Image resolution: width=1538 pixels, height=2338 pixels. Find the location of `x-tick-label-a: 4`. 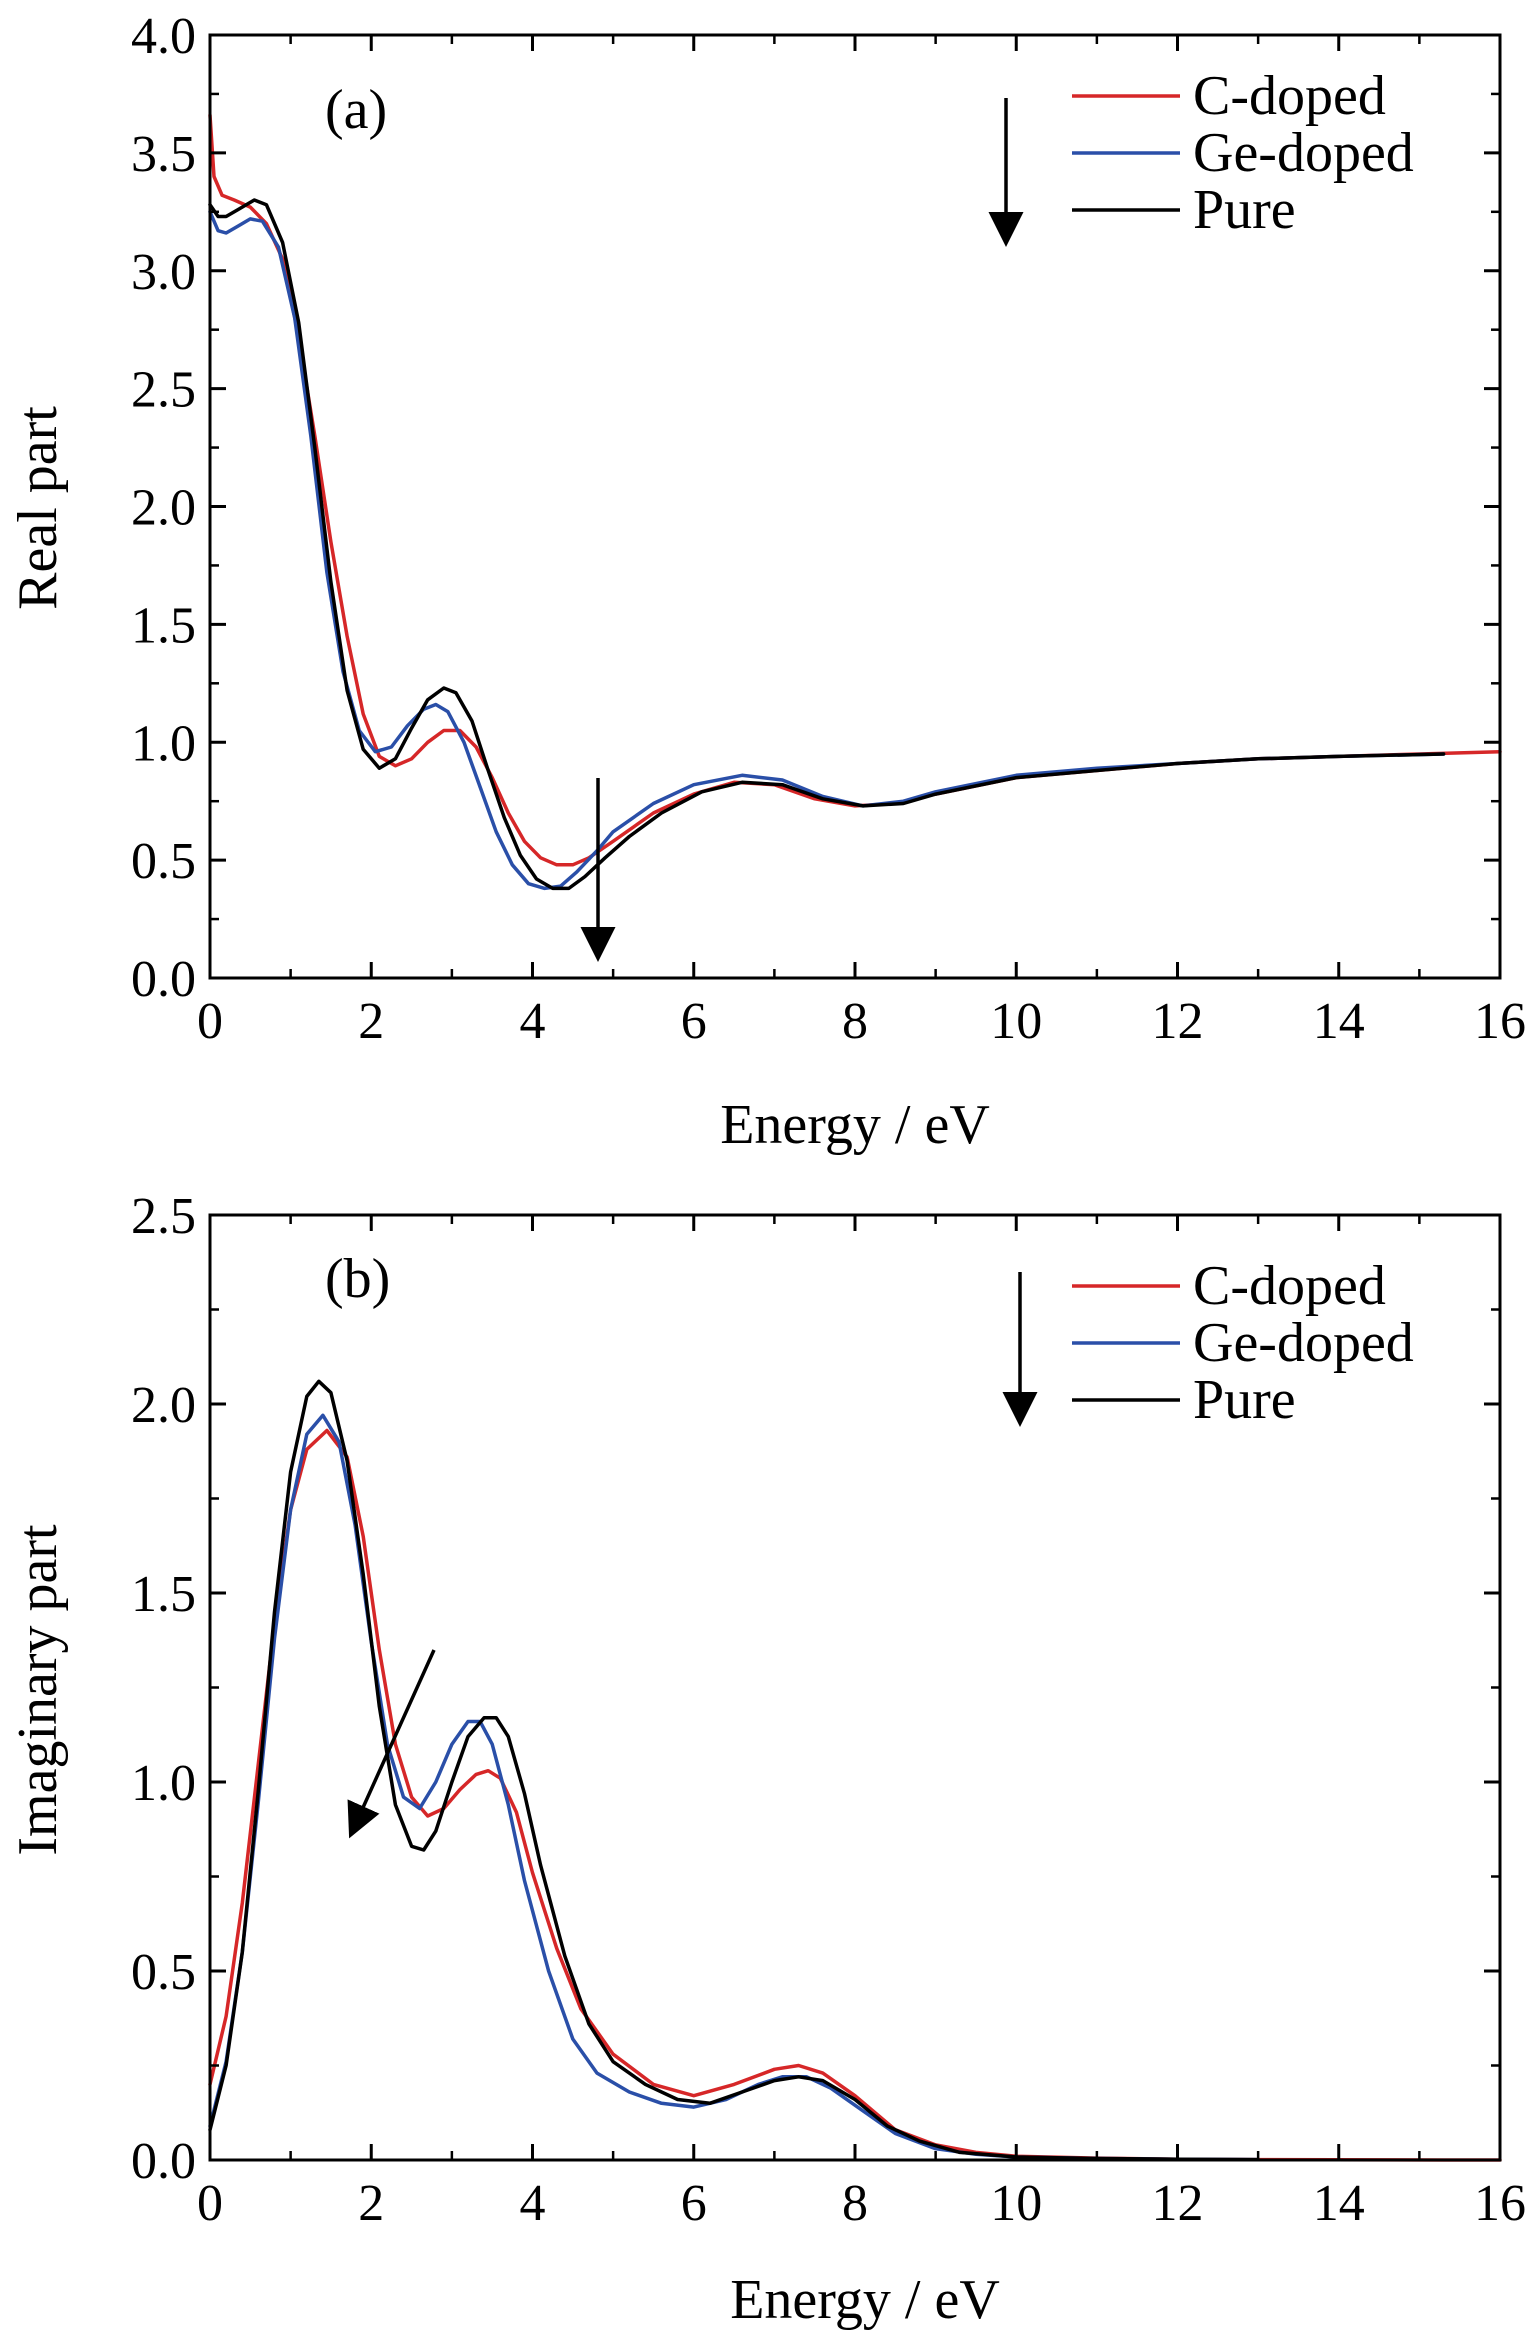

x-tick-label-a: 4 is located at coordinates (533, 1021).